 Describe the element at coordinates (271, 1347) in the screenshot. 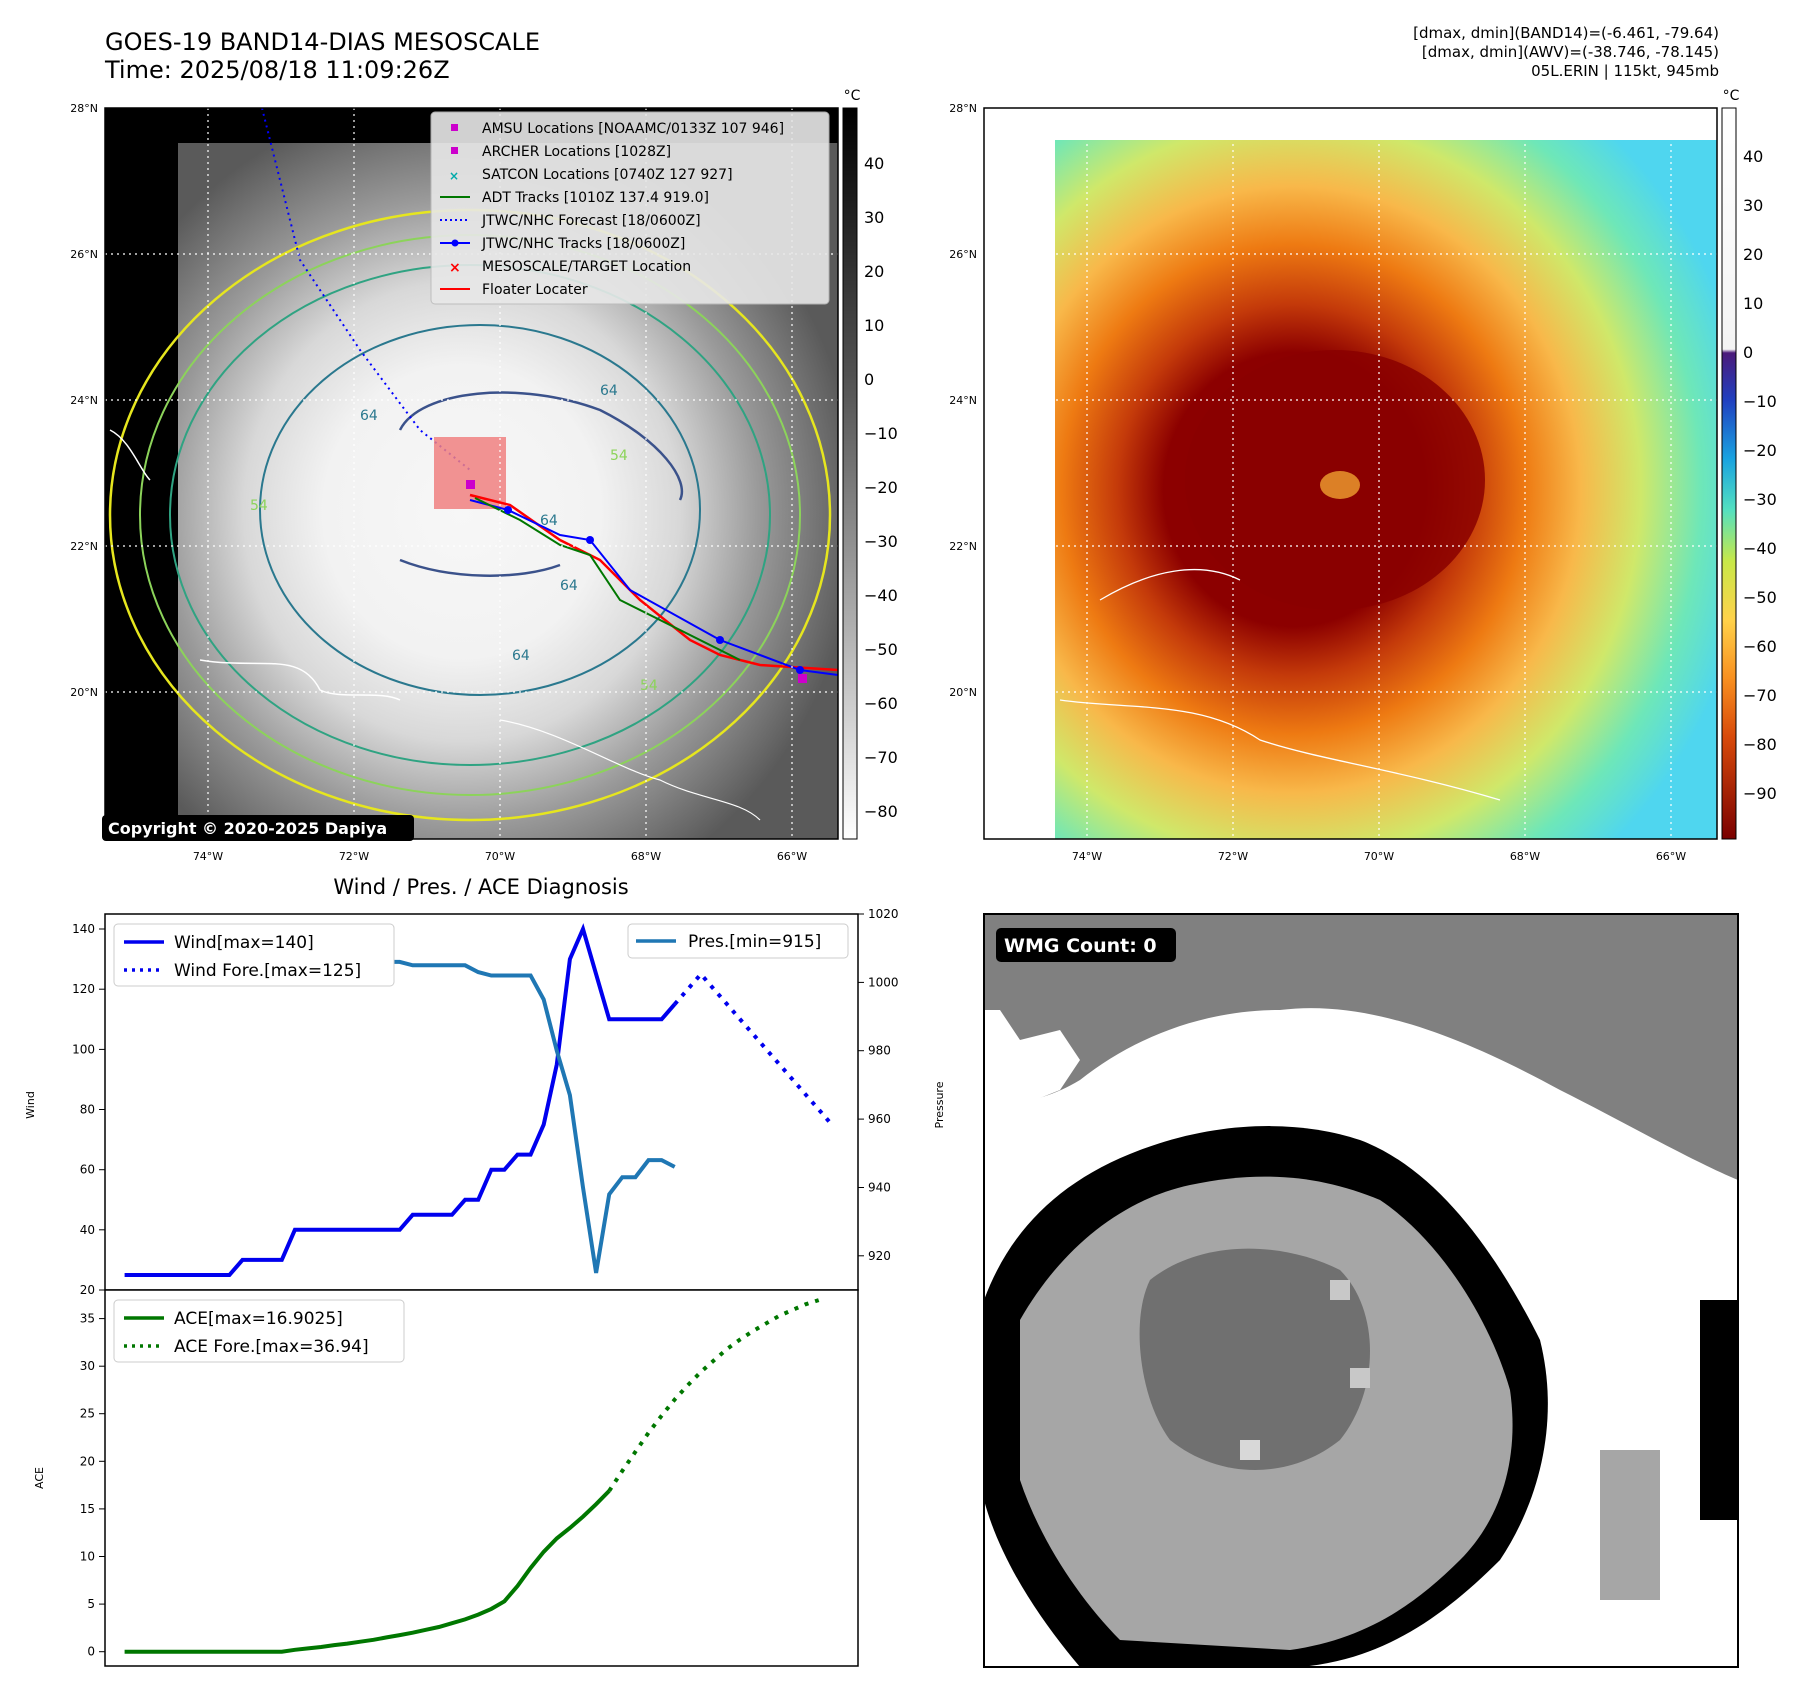

I see `legend-acefore-label: ACE Fore.[max=36.94]` at that location.